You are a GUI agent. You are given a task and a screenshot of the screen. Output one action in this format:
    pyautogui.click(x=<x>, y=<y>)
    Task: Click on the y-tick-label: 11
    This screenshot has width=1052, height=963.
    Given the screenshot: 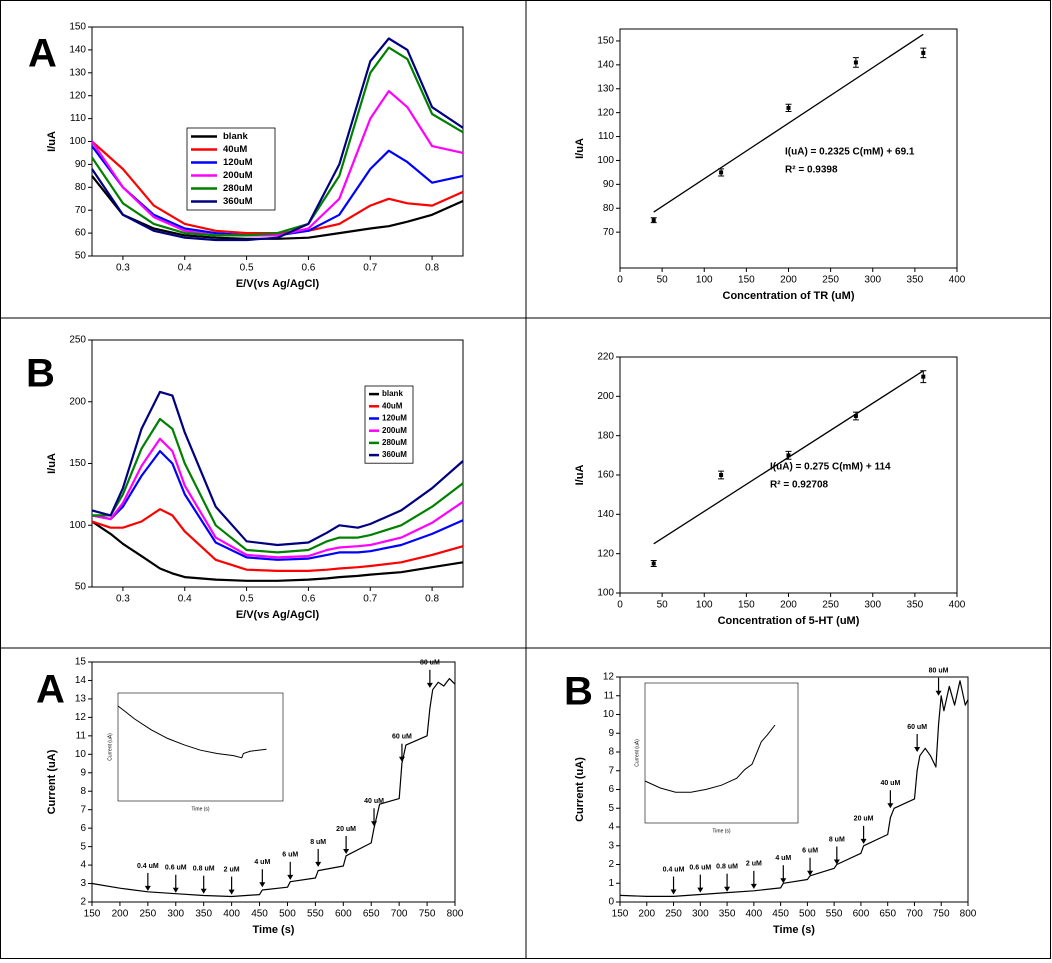 What is the action you would take?
    pyautogui.click(x=609, y=695)
    